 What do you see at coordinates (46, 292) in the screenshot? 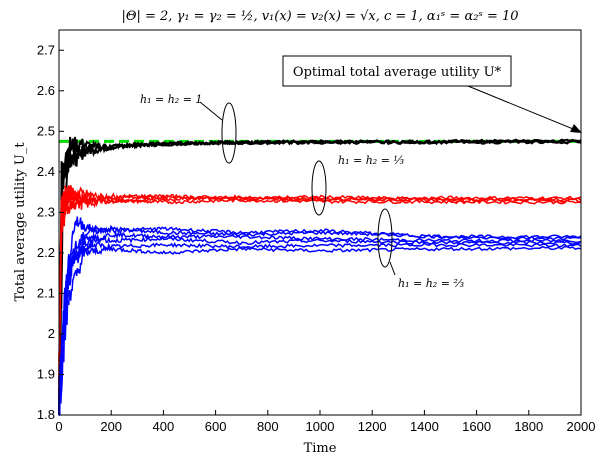
I see `y-tick-label: 2.1` at bounding box center [46, 292].